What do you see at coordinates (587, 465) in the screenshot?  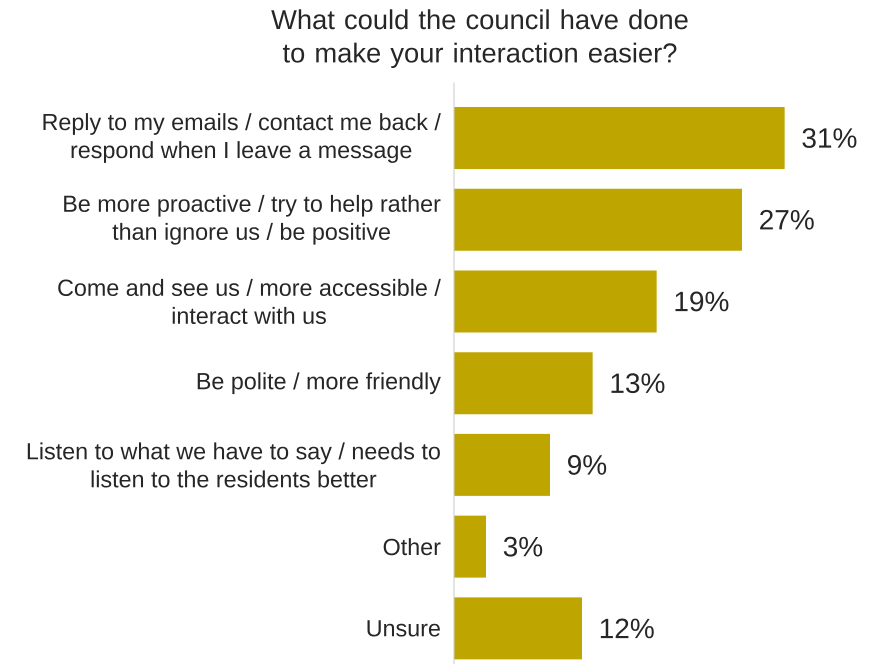 I see `data-label: 9%` at bounding box center [587, 465].